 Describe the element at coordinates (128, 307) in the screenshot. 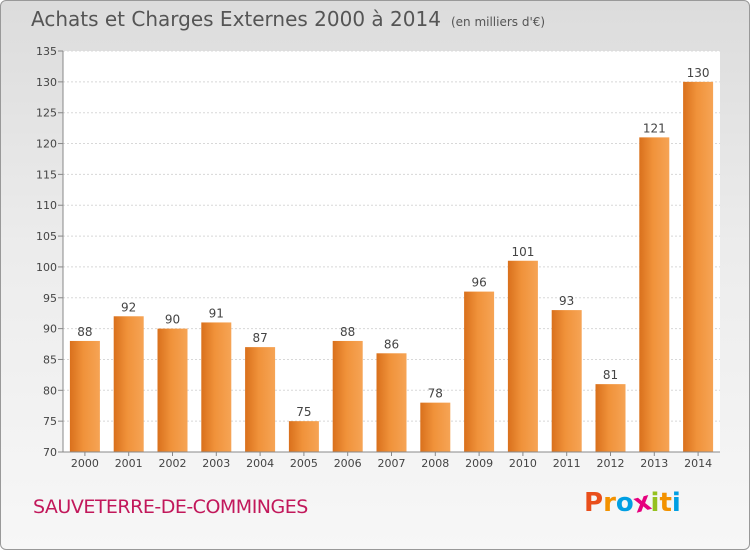

I see `bar-value-label: 92` at that location.